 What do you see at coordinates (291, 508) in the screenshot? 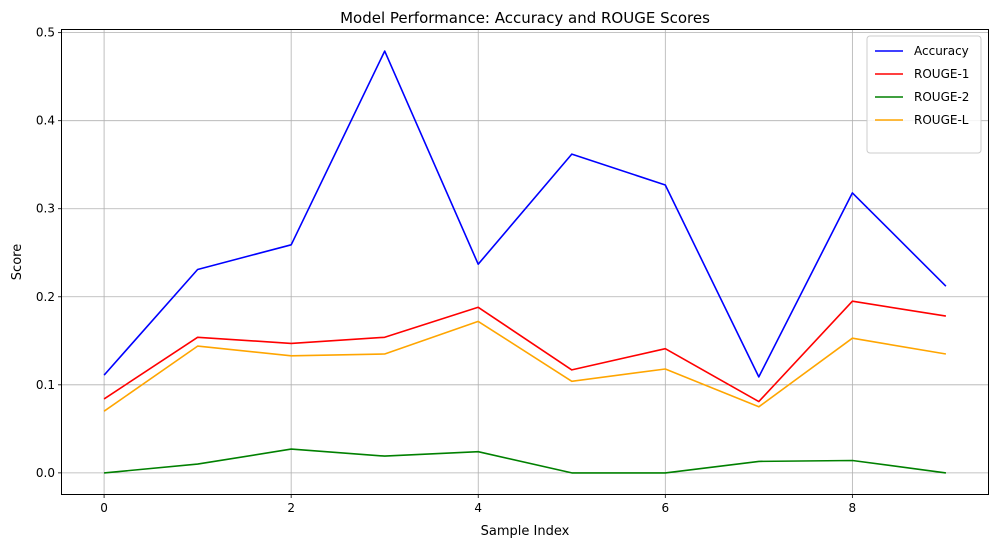
I see `x-tick-label: 2` at bounding box center [291, 508].